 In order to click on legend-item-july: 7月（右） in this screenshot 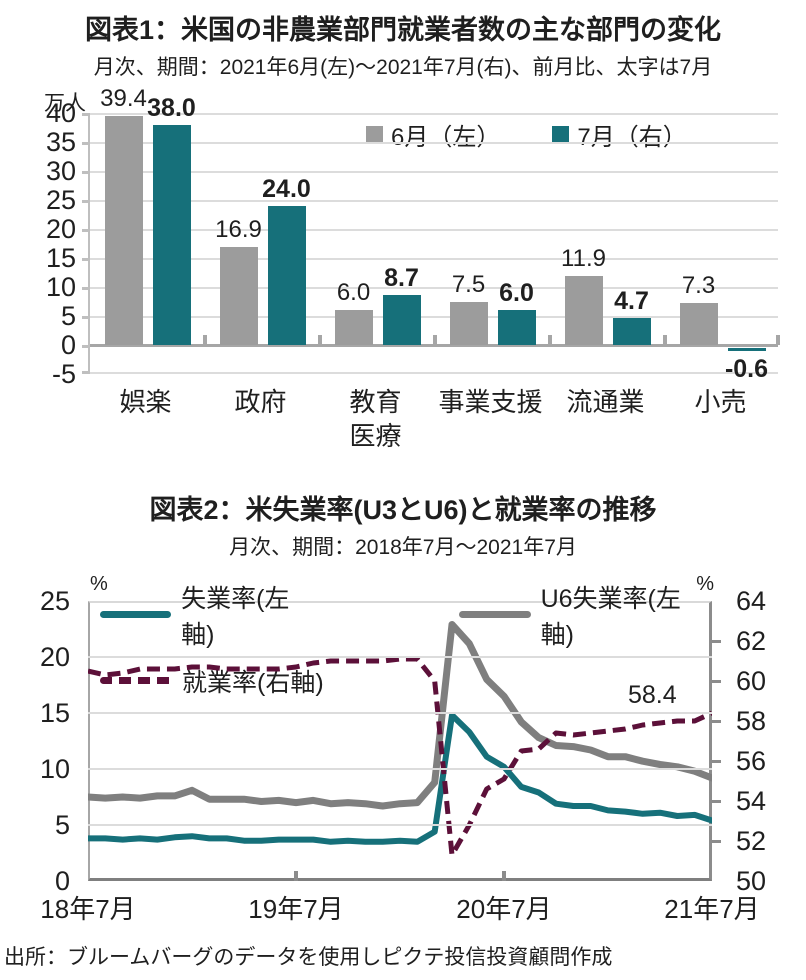, I will do `click(619, 134)`.